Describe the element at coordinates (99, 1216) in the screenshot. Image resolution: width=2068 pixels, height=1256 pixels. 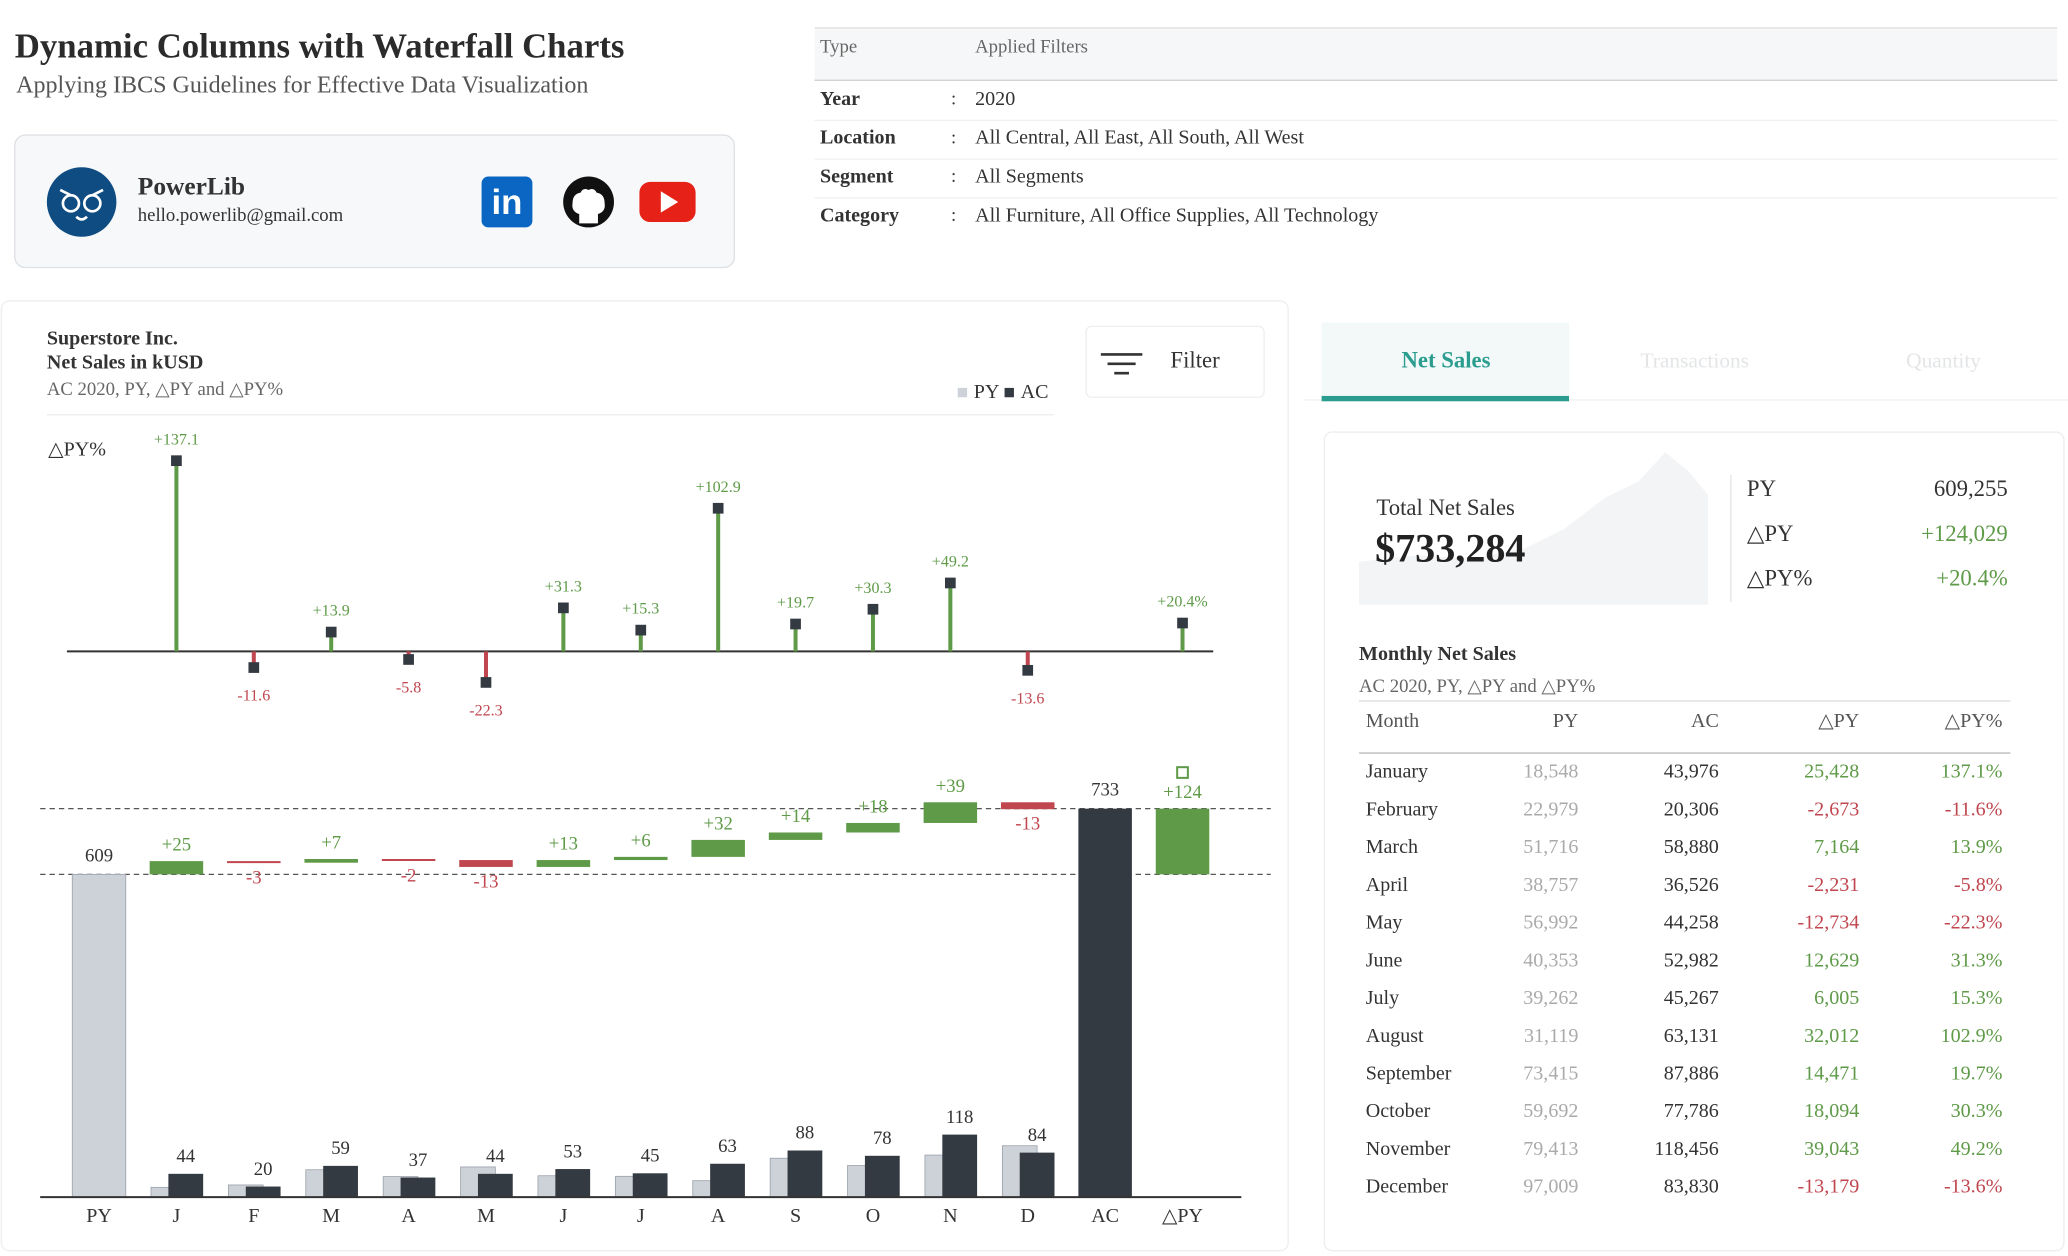
I see `x-tick-label: PY` at that location.